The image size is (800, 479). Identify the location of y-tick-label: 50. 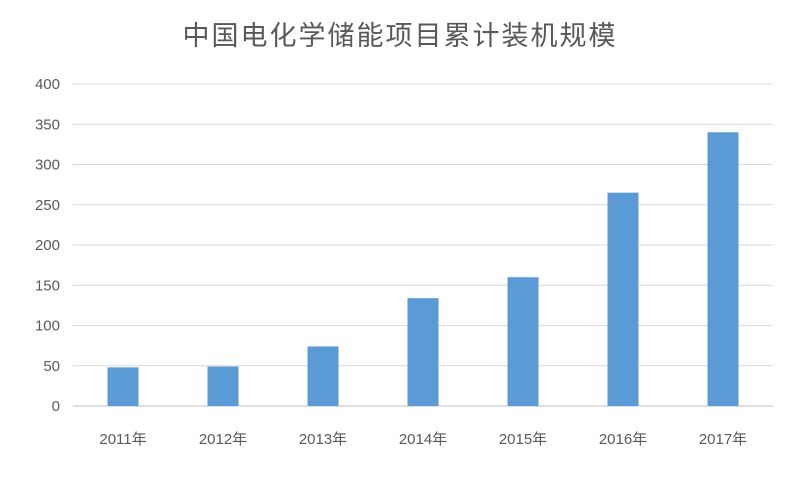
(51, 366).